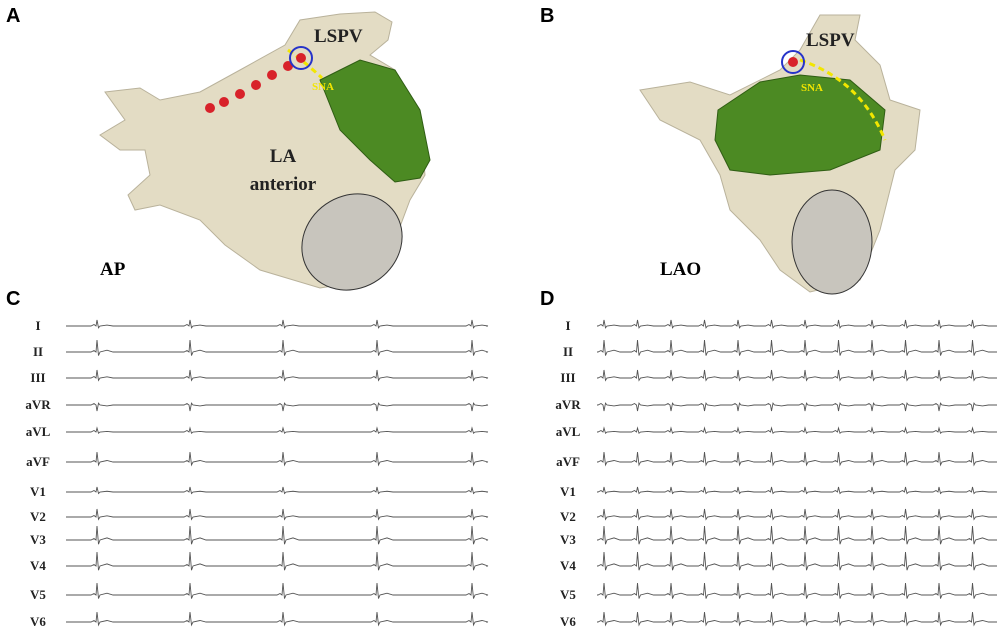 The width and height of the screenshot is (1000, 632). Describe the element at coordinates (780, 154) in the screenshot. I see `anatomy-lao` at that location.